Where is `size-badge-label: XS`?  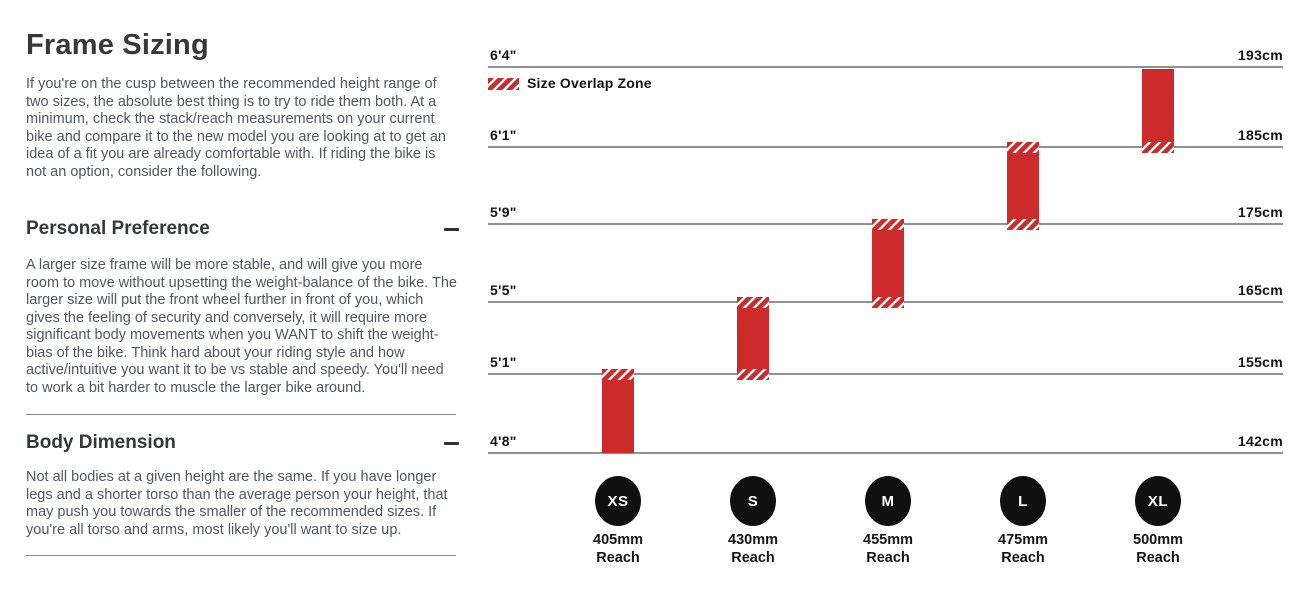
size-badge-label: XS is located at coordinates (618, 501).